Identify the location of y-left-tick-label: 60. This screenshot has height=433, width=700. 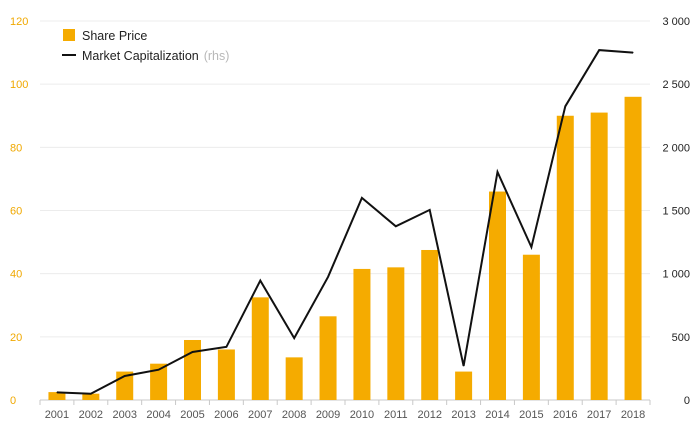
(16, 212).